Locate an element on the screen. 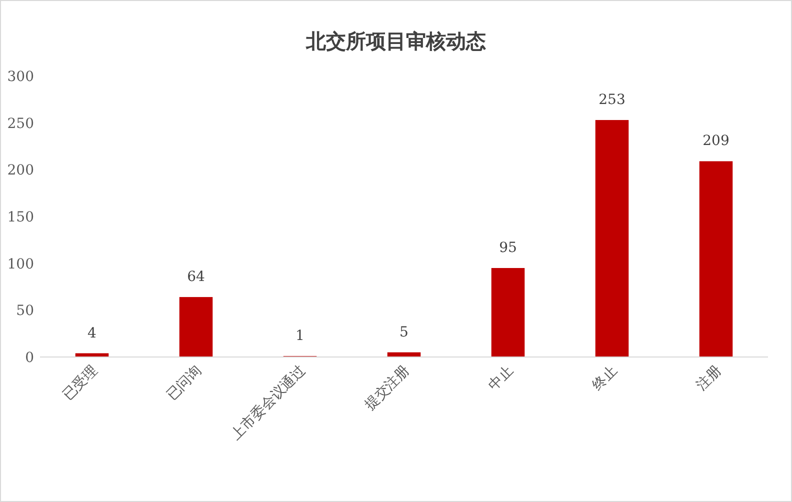 Image resolution: width=792 pixels, height=502 pixels. chart-title: 北交所项目审核动态 is located at coordinates (395, 41).